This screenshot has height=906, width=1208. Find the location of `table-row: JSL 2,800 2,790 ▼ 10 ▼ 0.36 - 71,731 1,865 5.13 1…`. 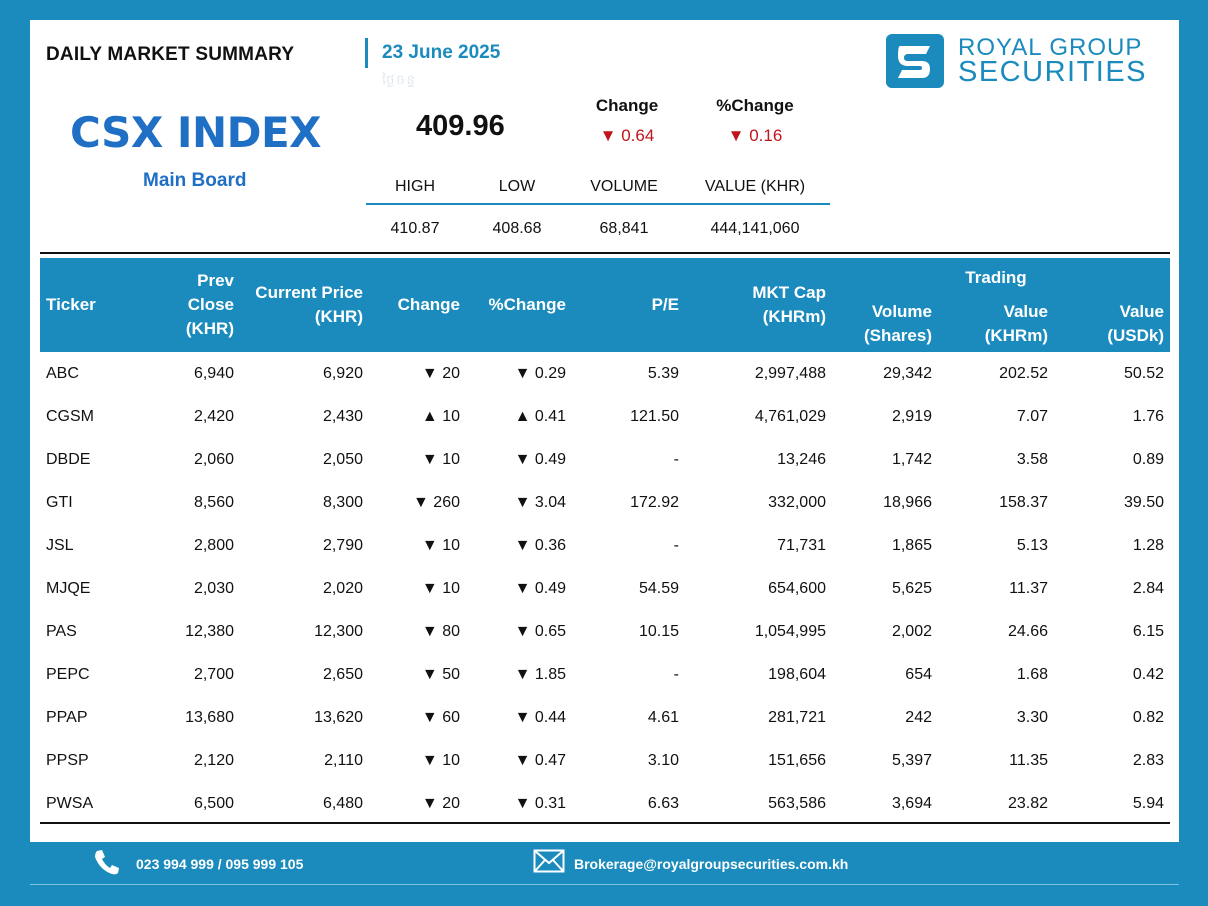

table-row: JSL 2,800 2,790 ▼ 10 ▼ 0.36 - 71,731 1,865 5.13 1… is located at coordinates (605, 545).